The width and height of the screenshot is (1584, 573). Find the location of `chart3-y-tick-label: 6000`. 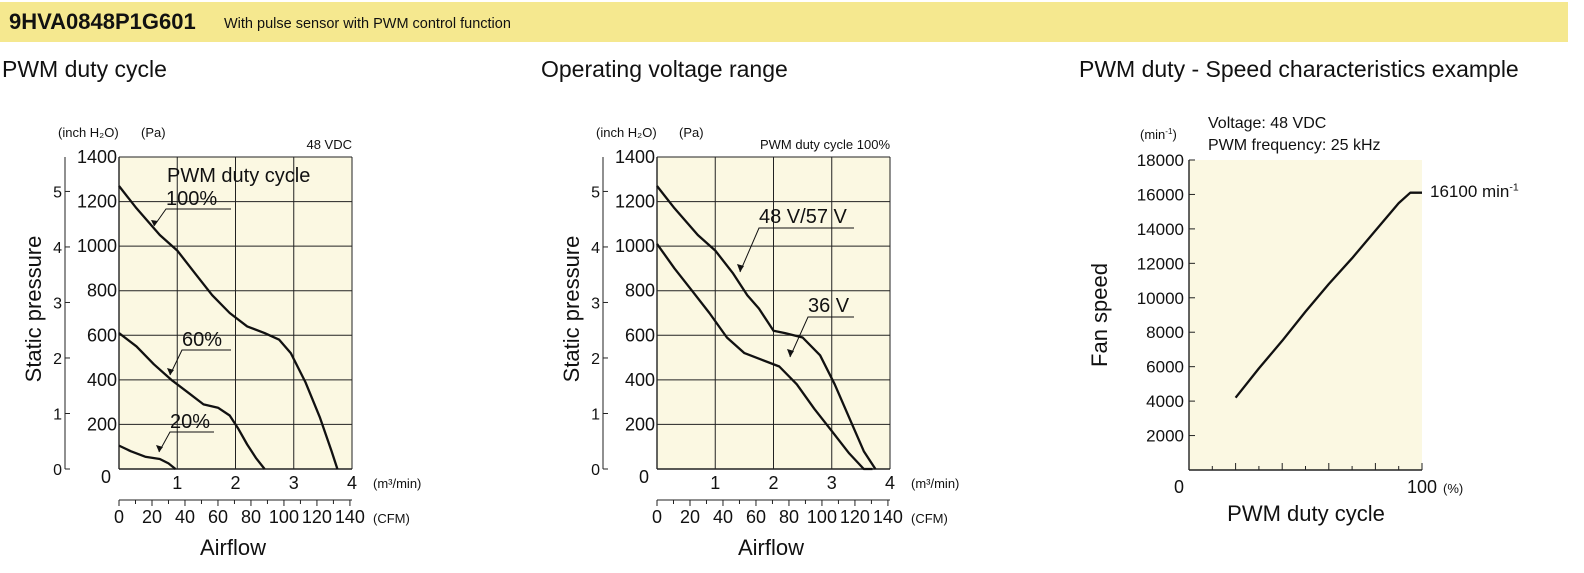

chart3-y-tick-label: 6000 is located at coordinates (1165, 367).